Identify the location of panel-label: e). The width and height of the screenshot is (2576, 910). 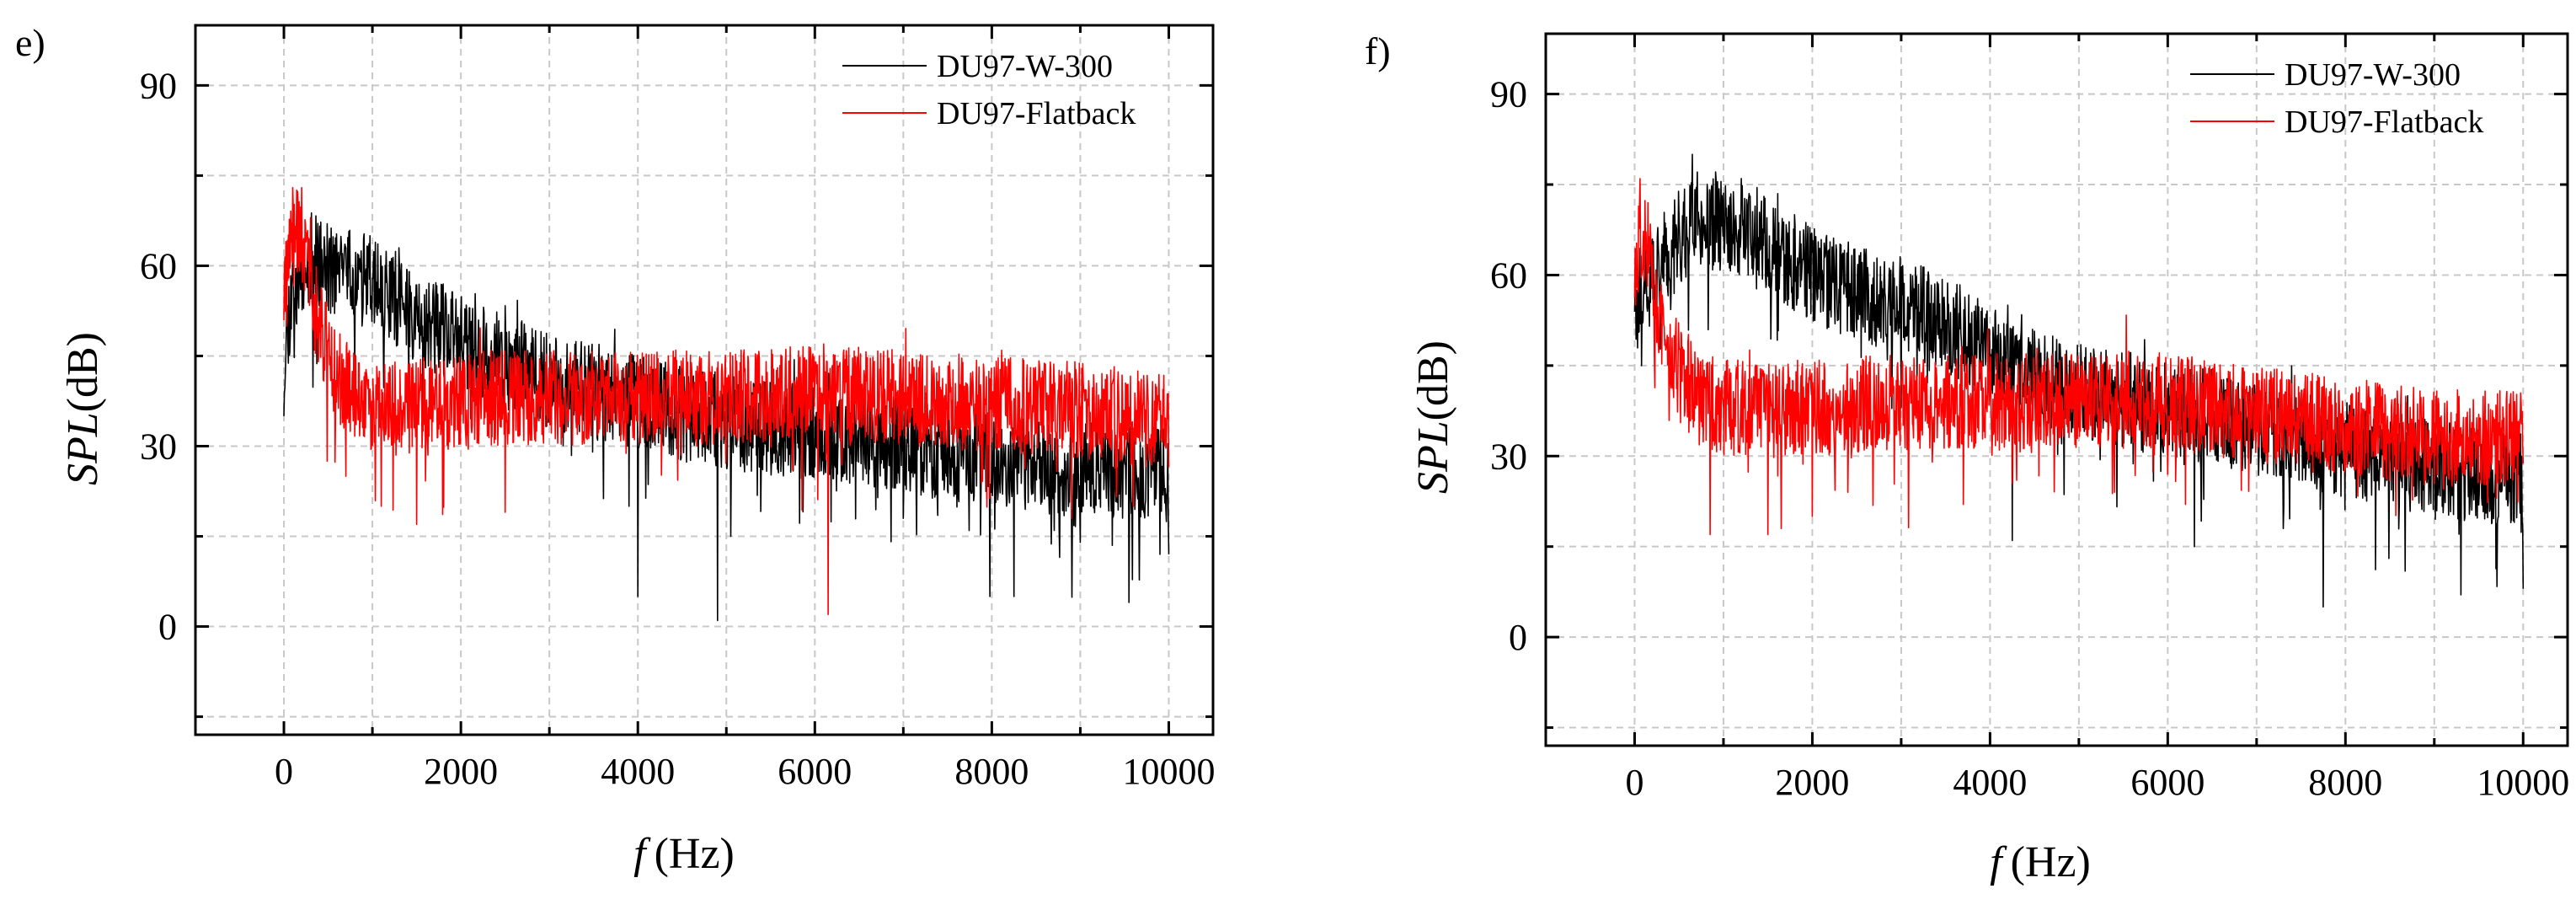
(30, 42).